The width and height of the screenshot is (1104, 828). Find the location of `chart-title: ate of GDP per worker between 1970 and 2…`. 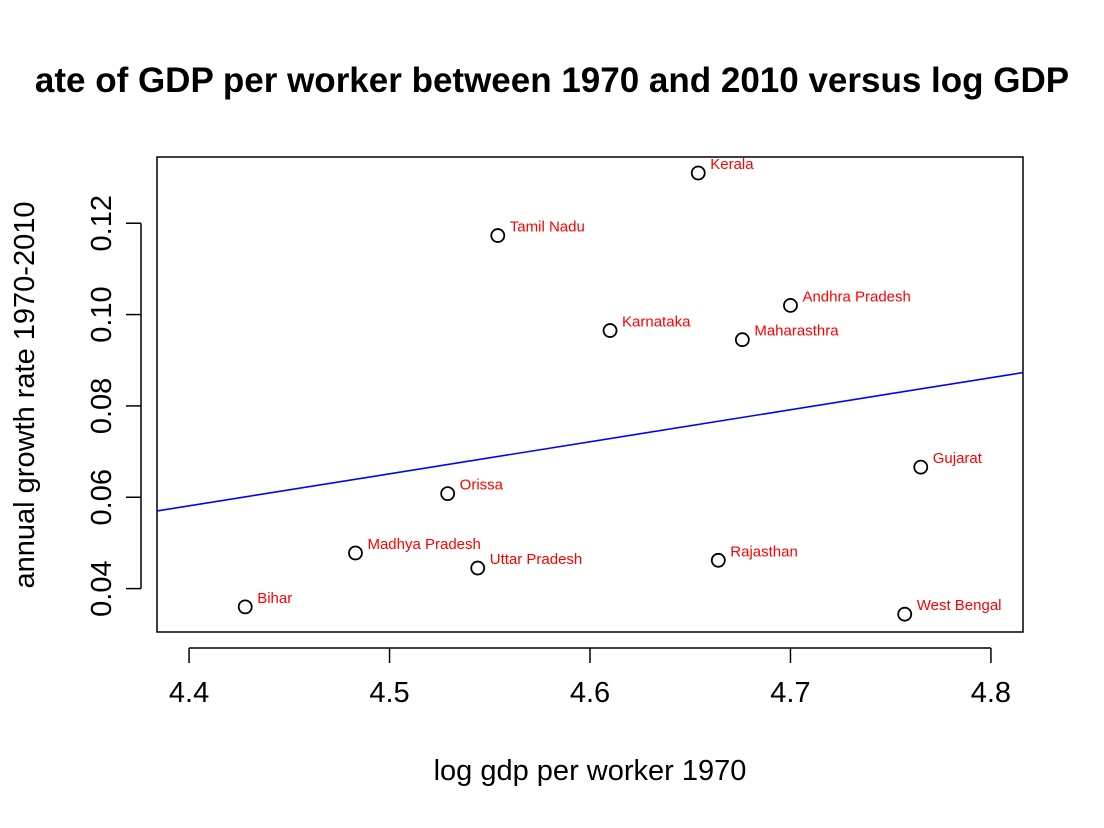

chart-title: ate of GDP per worker between 1970 and 2… is located at coordinates (552, 80).